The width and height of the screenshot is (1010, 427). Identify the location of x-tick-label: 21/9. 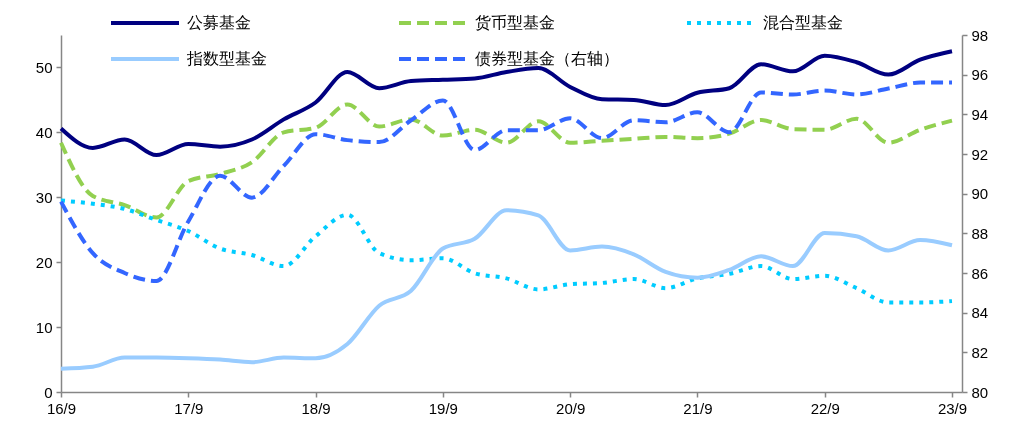
(698, 408).